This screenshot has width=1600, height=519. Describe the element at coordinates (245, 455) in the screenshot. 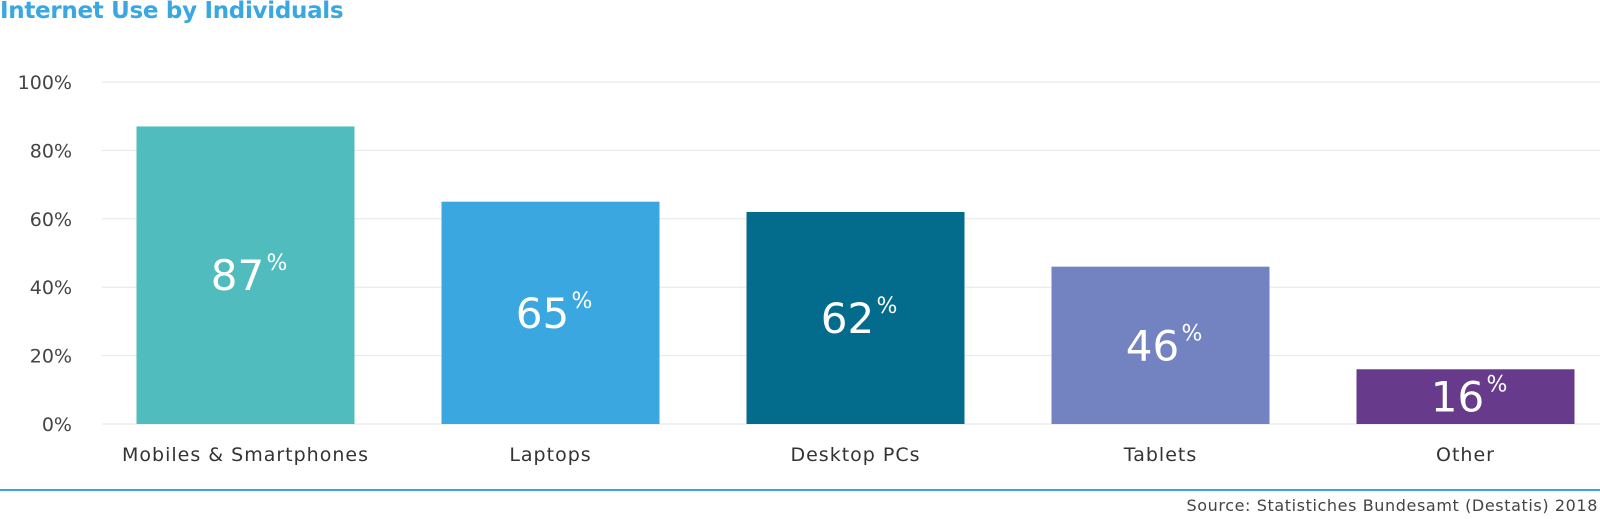

I see `x-category-label: Mobiles & Smartphones` at that location.